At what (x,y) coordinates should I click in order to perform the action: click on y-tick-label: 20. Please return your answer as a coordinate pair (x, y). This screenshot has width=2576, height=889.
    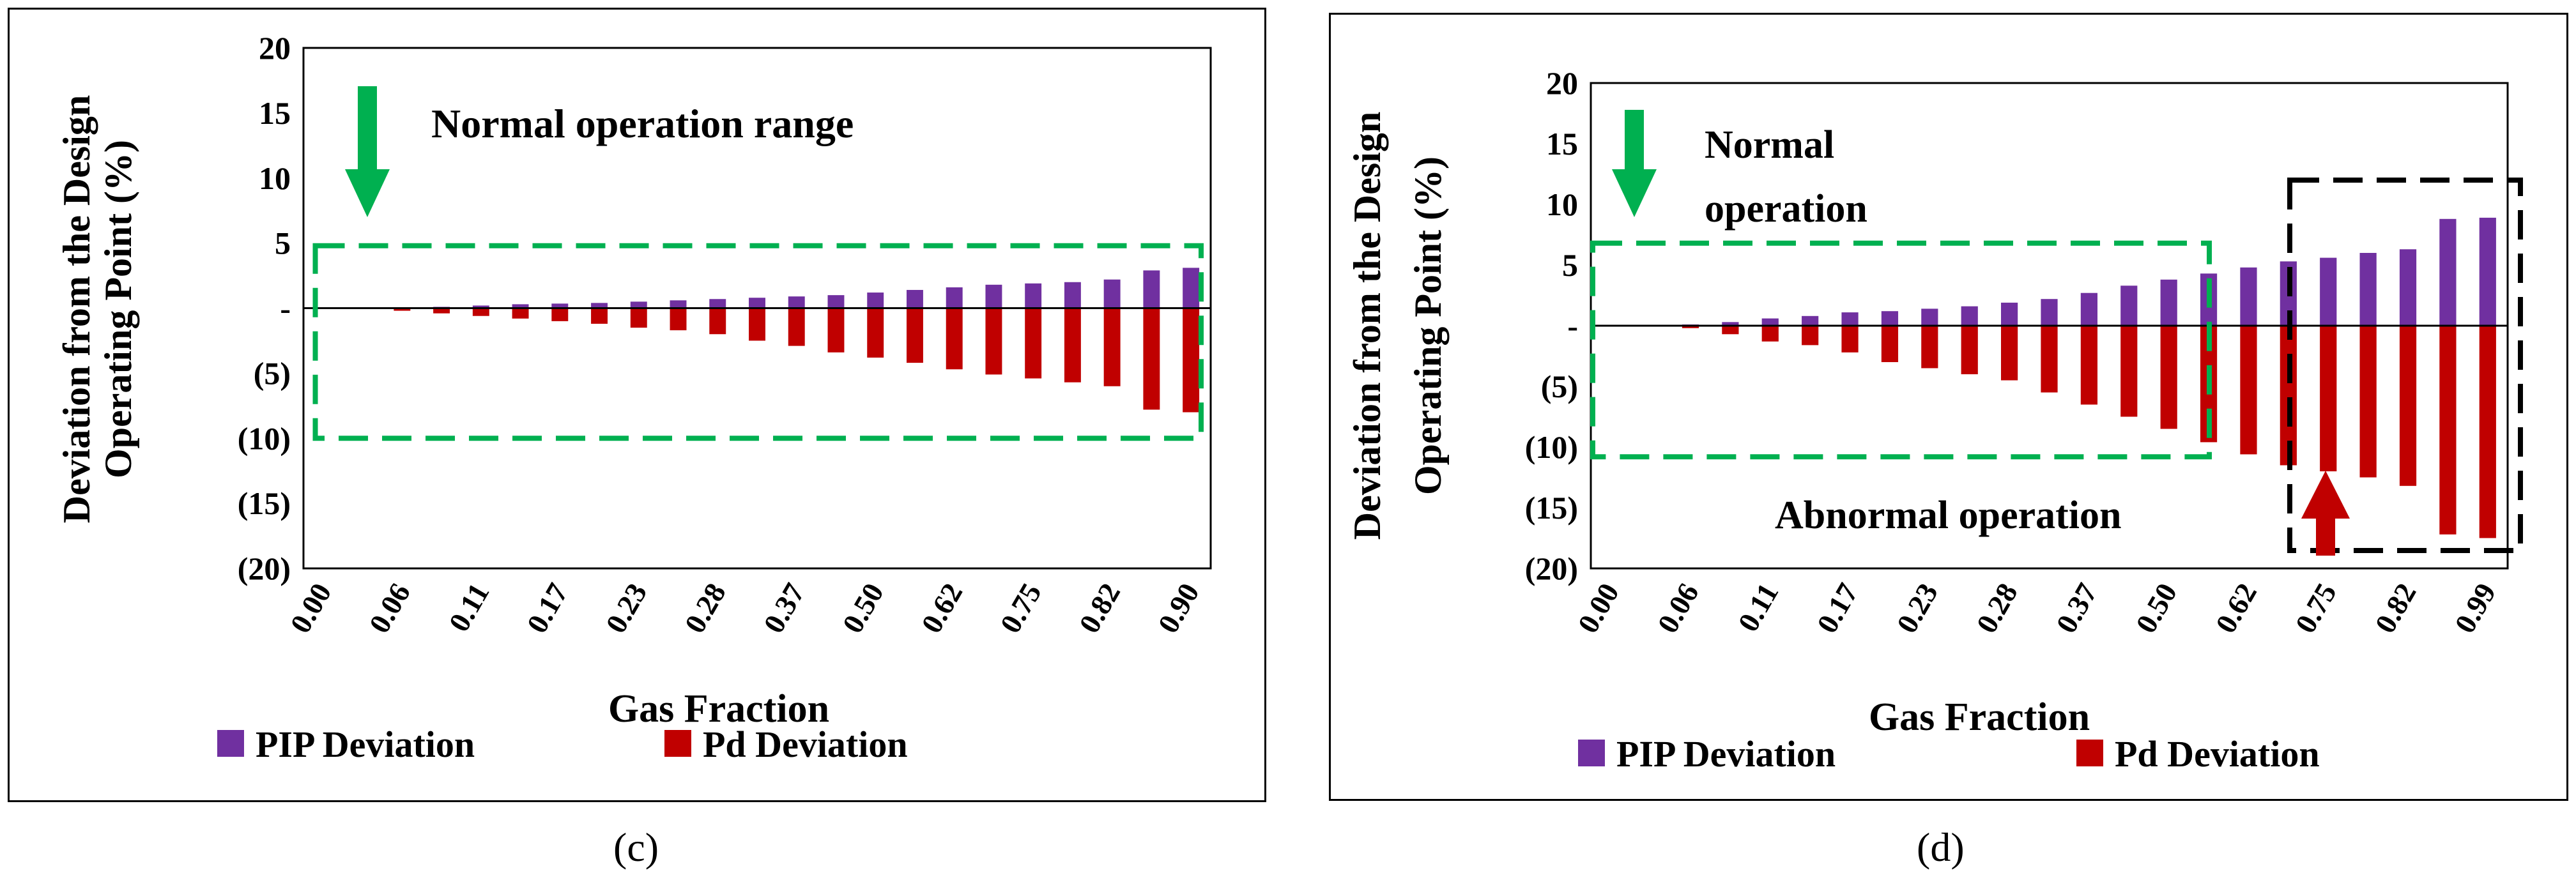
    Looking at the image, I should click on (1562, 83).